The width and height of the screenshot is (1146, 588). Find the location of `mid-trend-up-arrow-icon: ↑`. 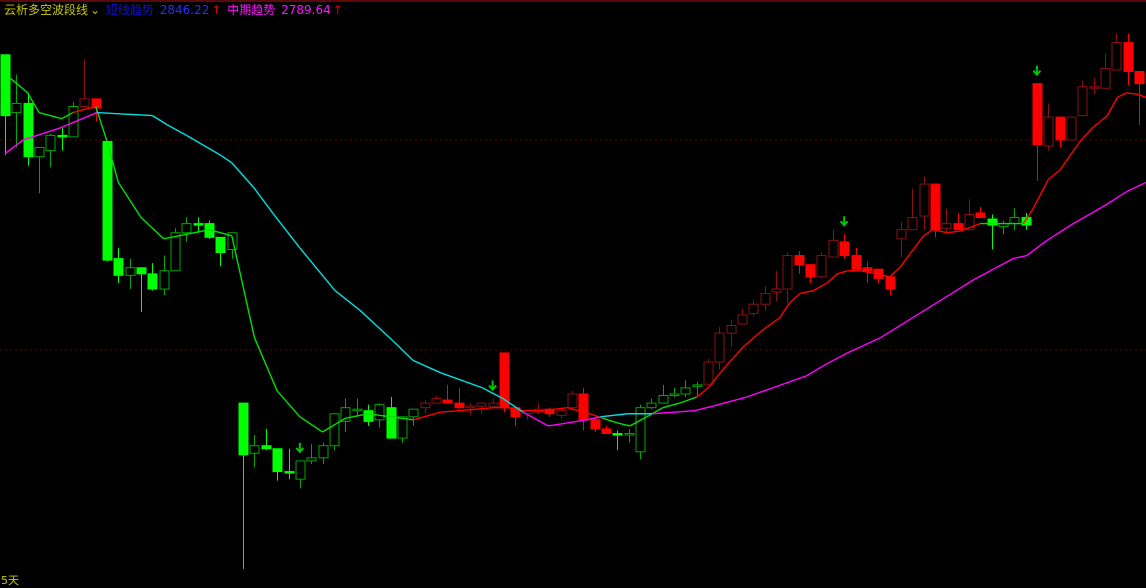

mid-trend-up-arrow-icon: ↑ is located at coordinates (337, 10).